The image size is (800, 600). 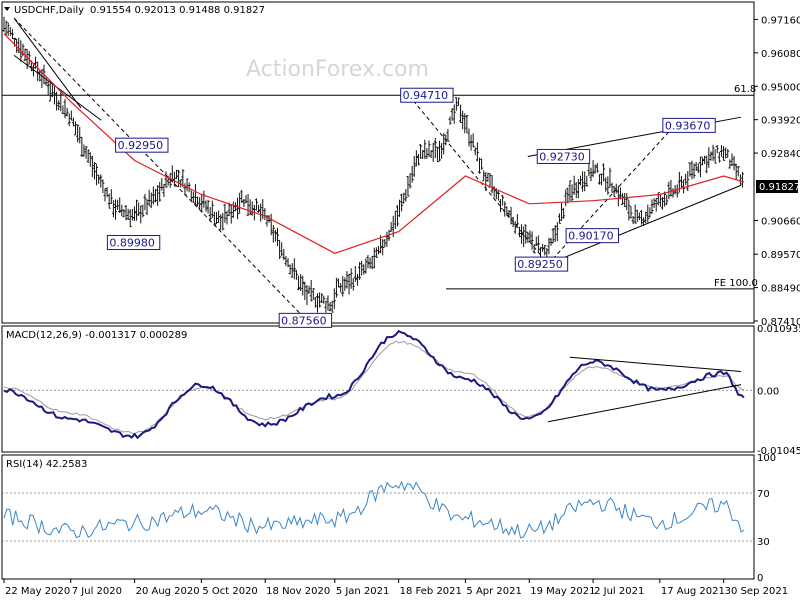 I want to click on x-tick-label: 7 Jul 2020, so click(x=97, y=591).